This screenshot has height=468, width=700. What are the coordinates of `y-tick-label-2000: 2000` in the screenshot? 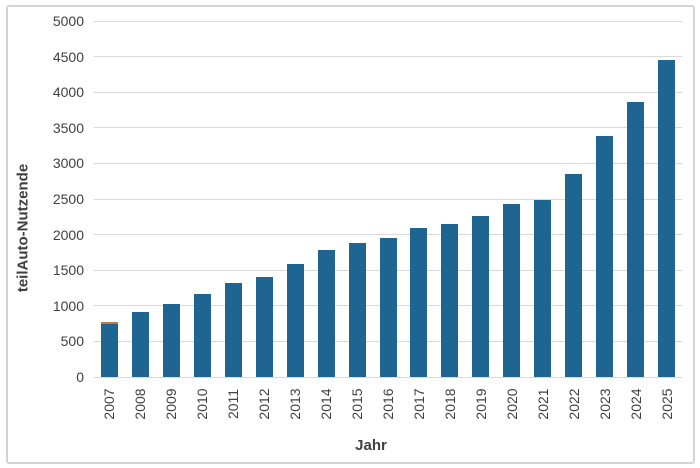 It's located at (68, 234).